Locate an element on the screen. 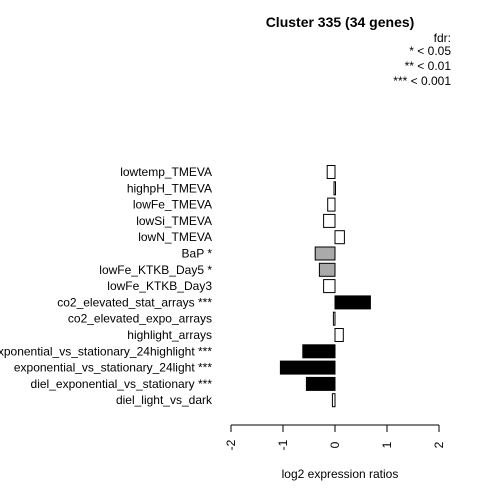  x-axis: -2 -1 0 1 2 is located at coordinates (335, 437).